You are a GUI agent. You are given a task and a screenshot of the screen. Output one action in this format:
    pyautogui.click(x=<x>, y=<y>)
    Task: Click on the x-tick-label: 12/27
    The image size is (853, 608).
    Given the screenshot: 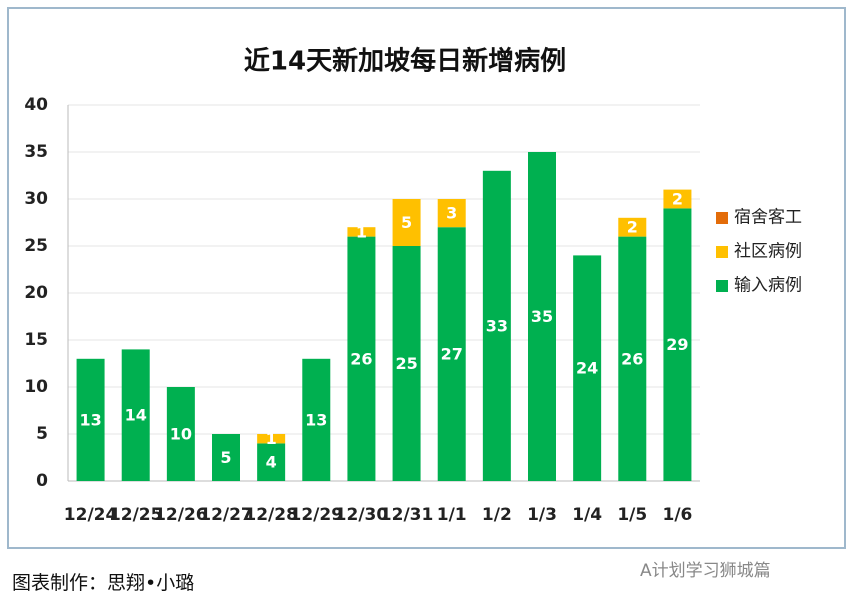 What is the action you would take?
    pyautogui.click(x=226, y=515)
    